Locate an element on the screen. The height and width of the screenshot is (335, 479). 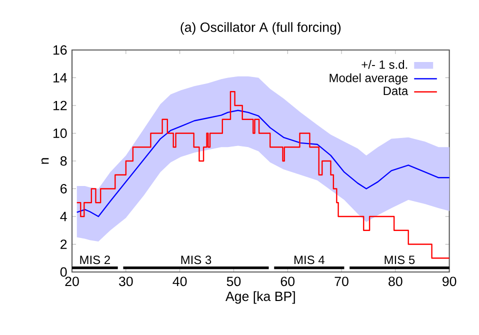
y-tick-label: 10 is located at coordinates (60, 133).